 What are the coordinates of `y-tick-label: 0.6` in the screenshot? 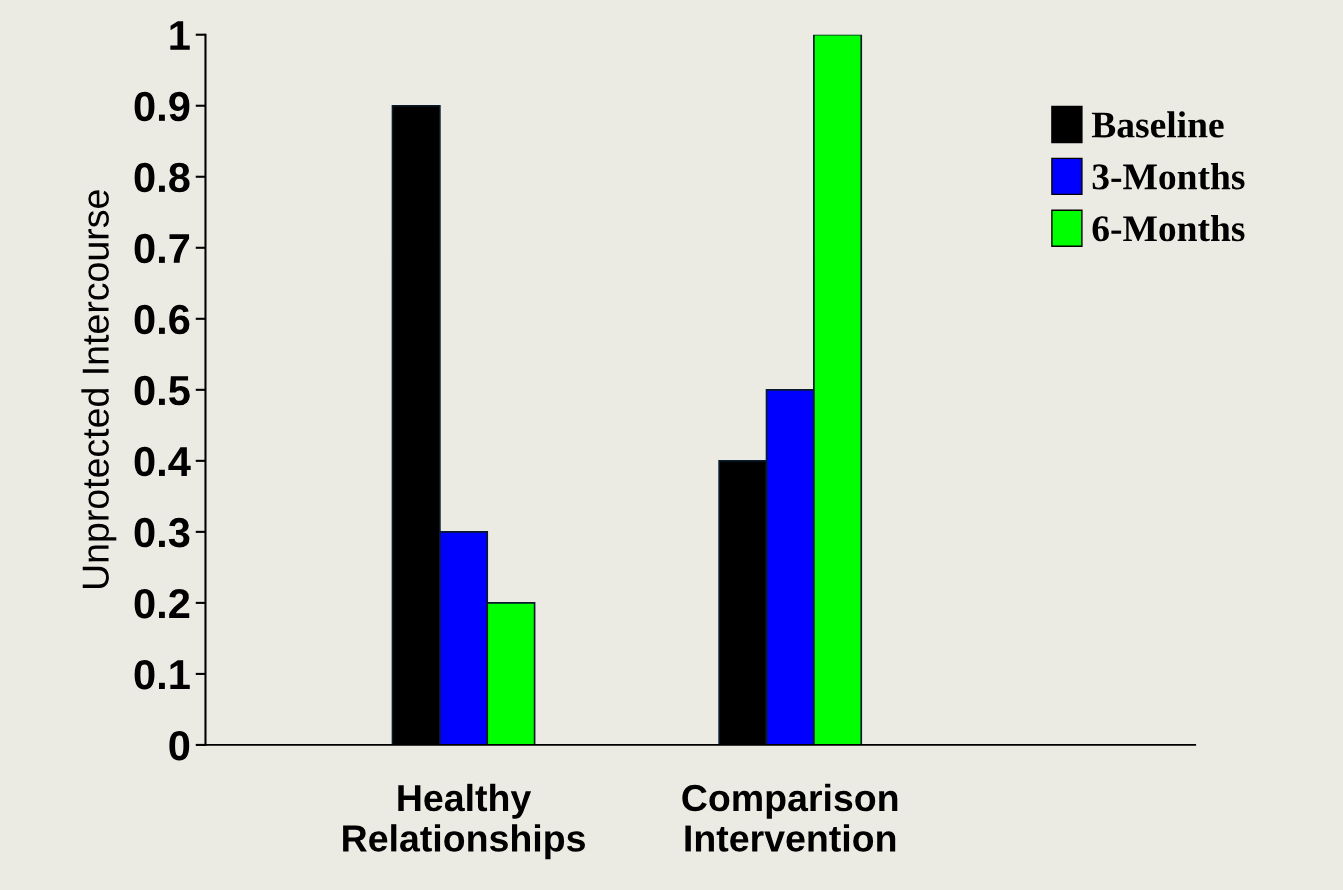 It's located at (162, 319).